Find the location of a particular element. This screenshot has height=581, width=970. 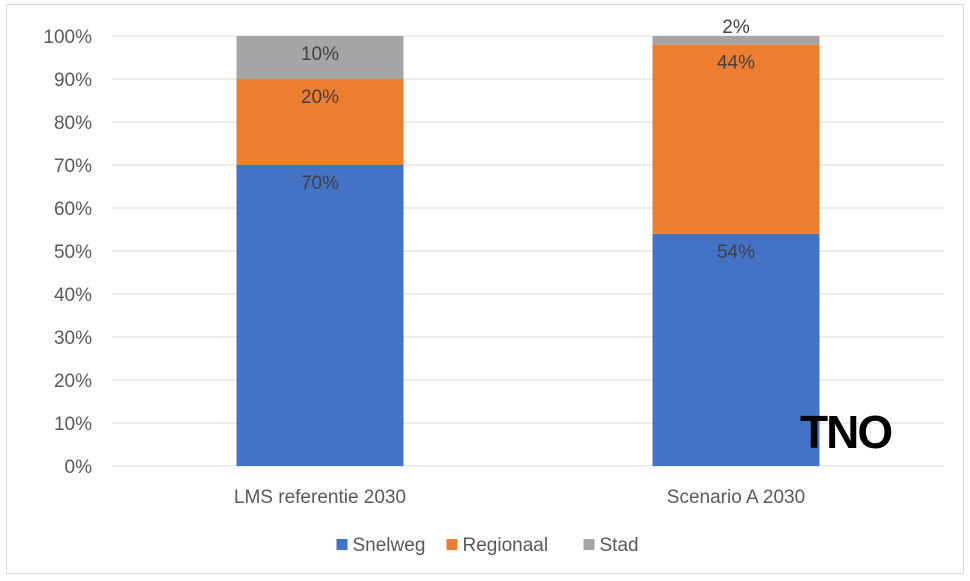

y-tick-label: 30% is located at coordinates (73, 338).